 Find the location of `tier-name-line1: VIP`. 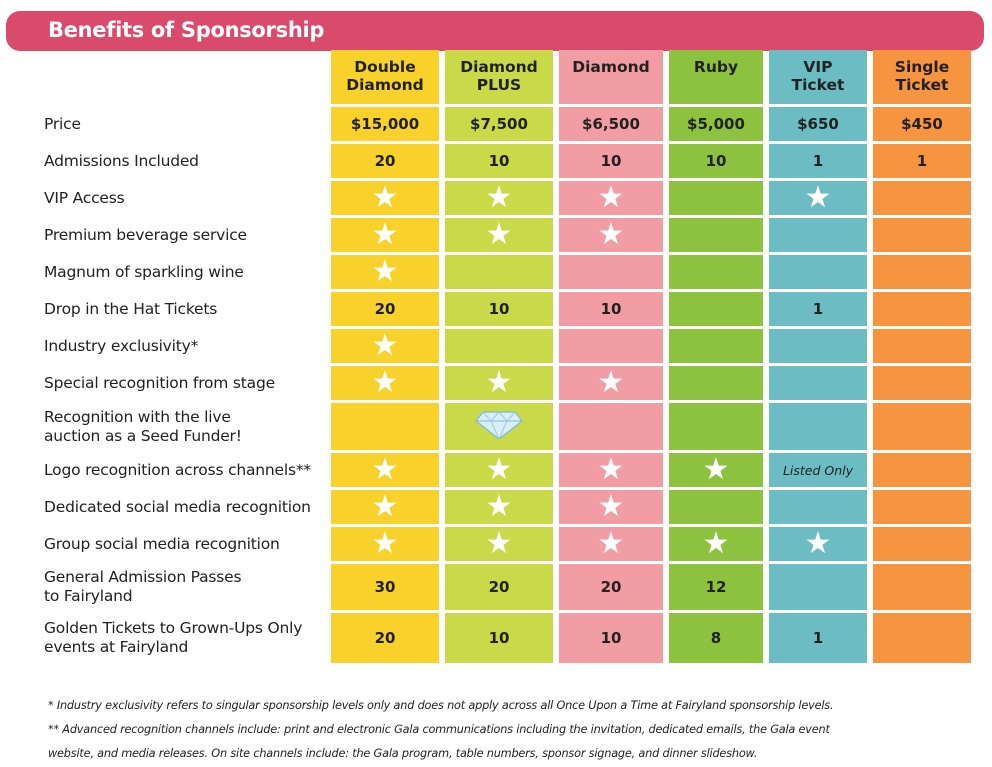

tier-name-line1: VIP is located at coordinates (818, 67).